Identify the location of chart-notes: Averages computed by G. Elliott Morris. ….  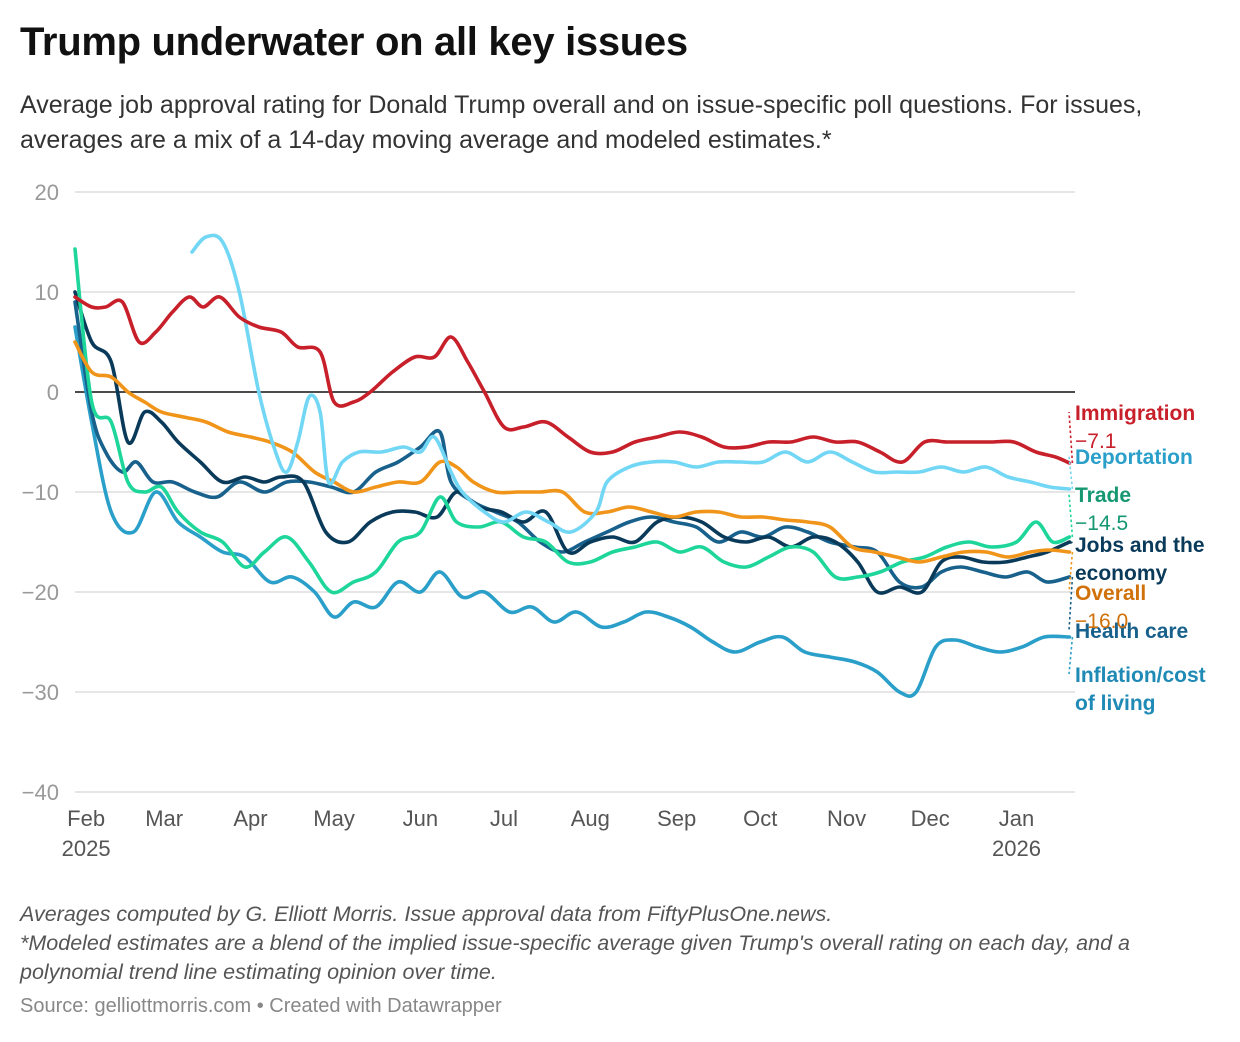
(622, 943).